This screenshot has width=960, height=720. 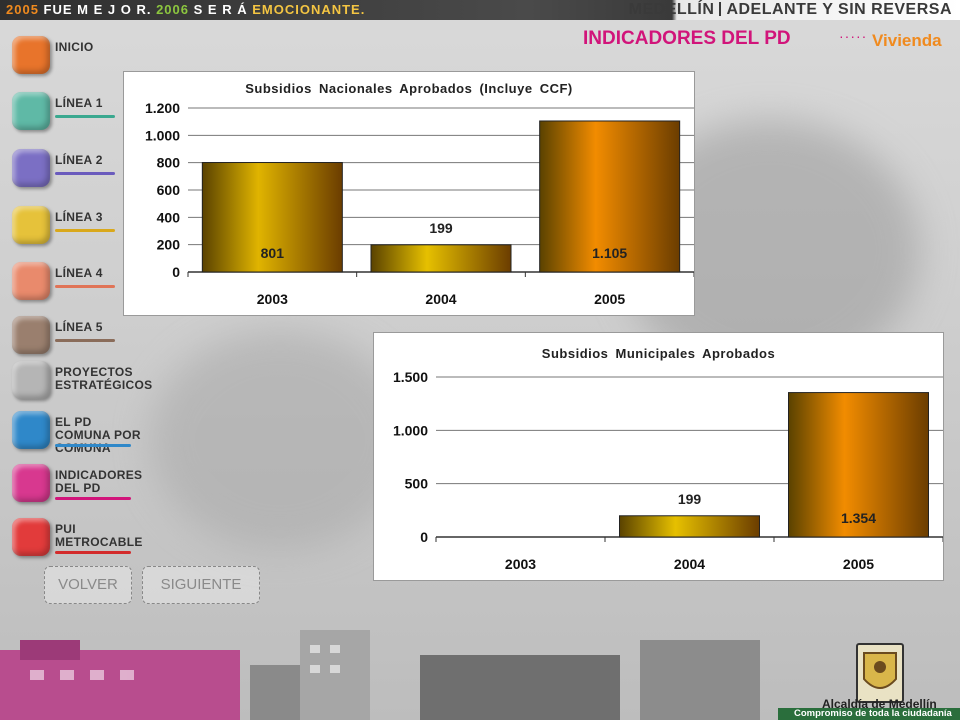 I want to click on y-tick-label: 500, so click(x=417, y=484).